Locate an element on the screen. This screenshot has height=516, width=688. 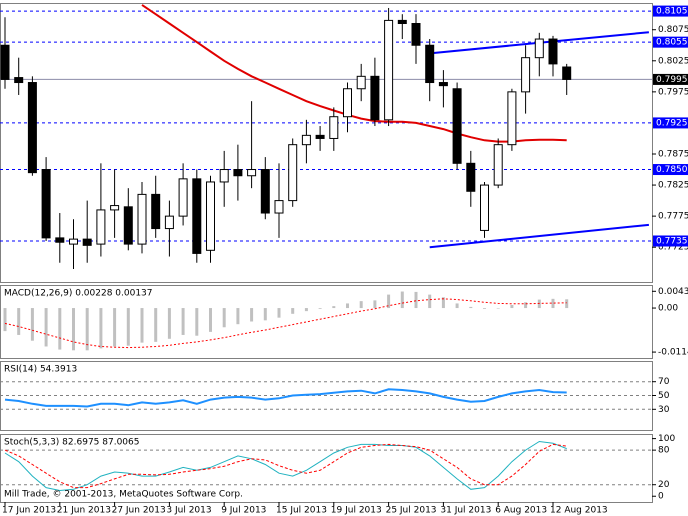
level-label: 0.7735 is located at coordinates (672, 241).